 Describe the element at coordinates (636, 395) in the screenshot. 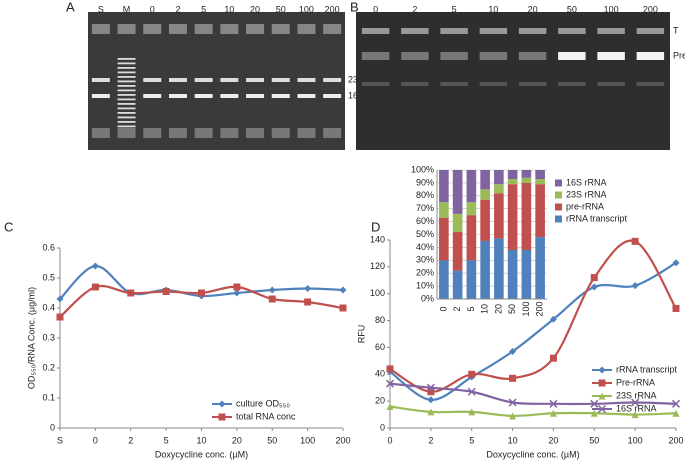

I see `legend-label: 23S rRNA` at that location.